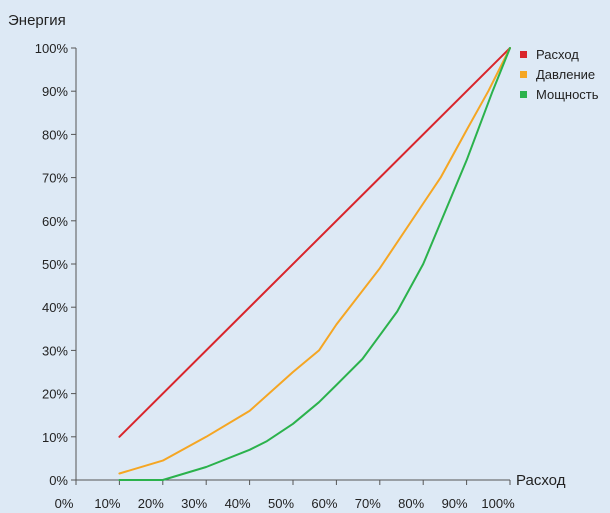  I want to click on x-tick-label: 10%, so click(107, 503).